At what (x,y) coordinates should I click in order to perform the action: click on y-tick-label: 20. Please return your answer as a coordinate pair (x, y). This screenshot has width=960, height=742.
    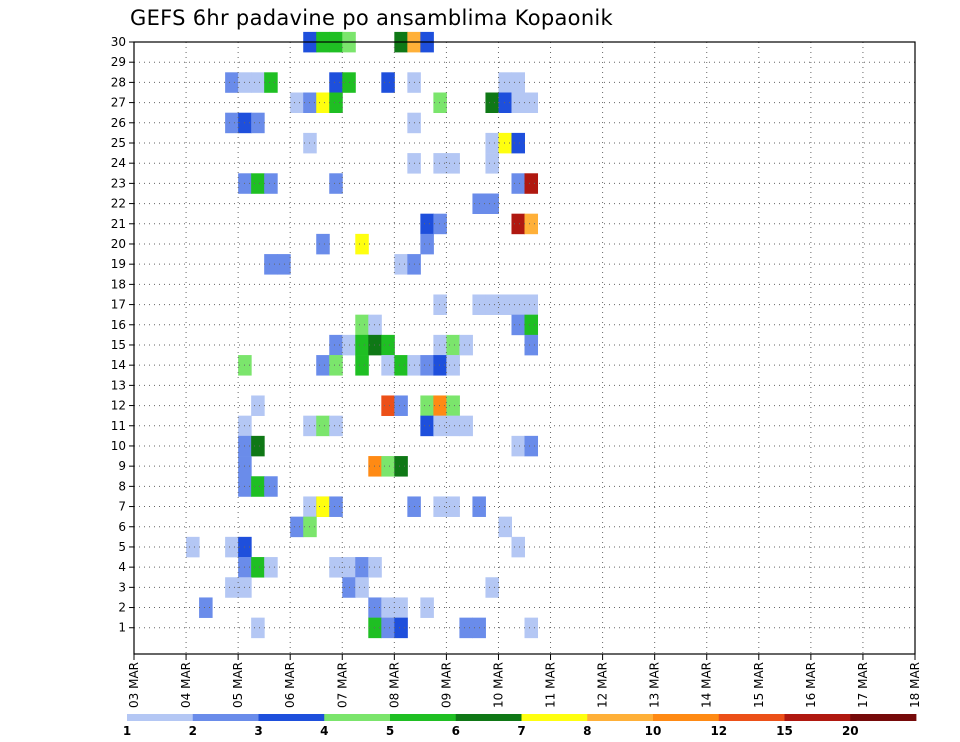
    Looking at the image, I should click on (118, 244).